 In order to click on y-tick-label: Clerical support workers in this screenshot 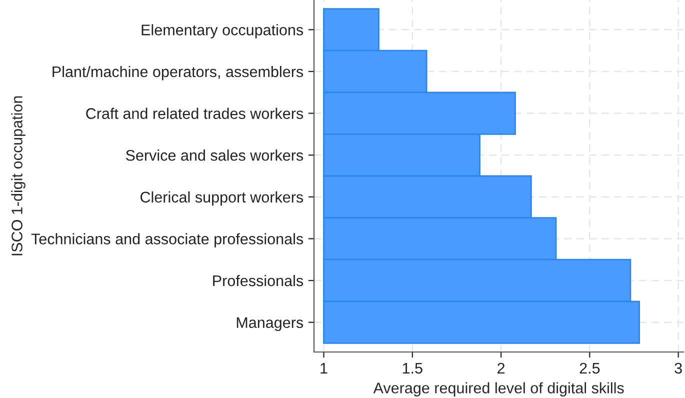, I will do `click(222, 198)`.